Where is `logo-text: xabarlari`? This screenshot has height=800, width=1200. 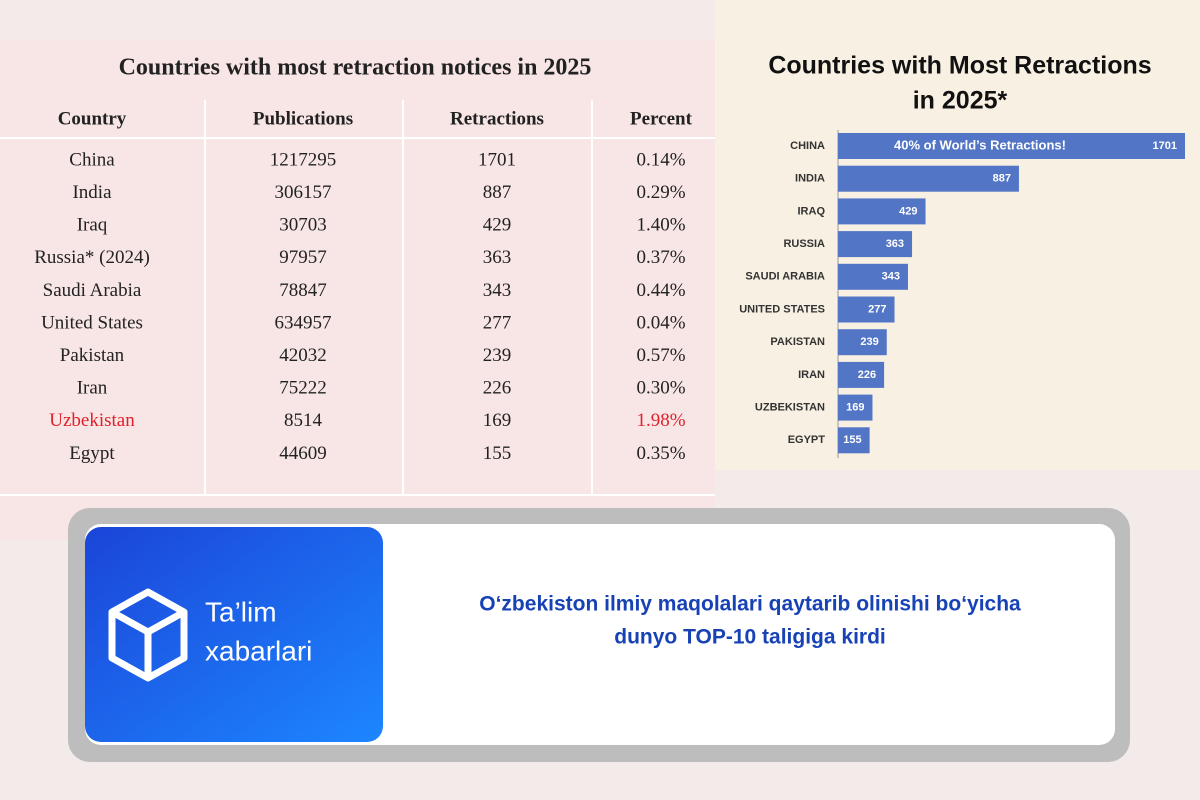 logo-text: xabarlari is located at coordinates (258, 650).